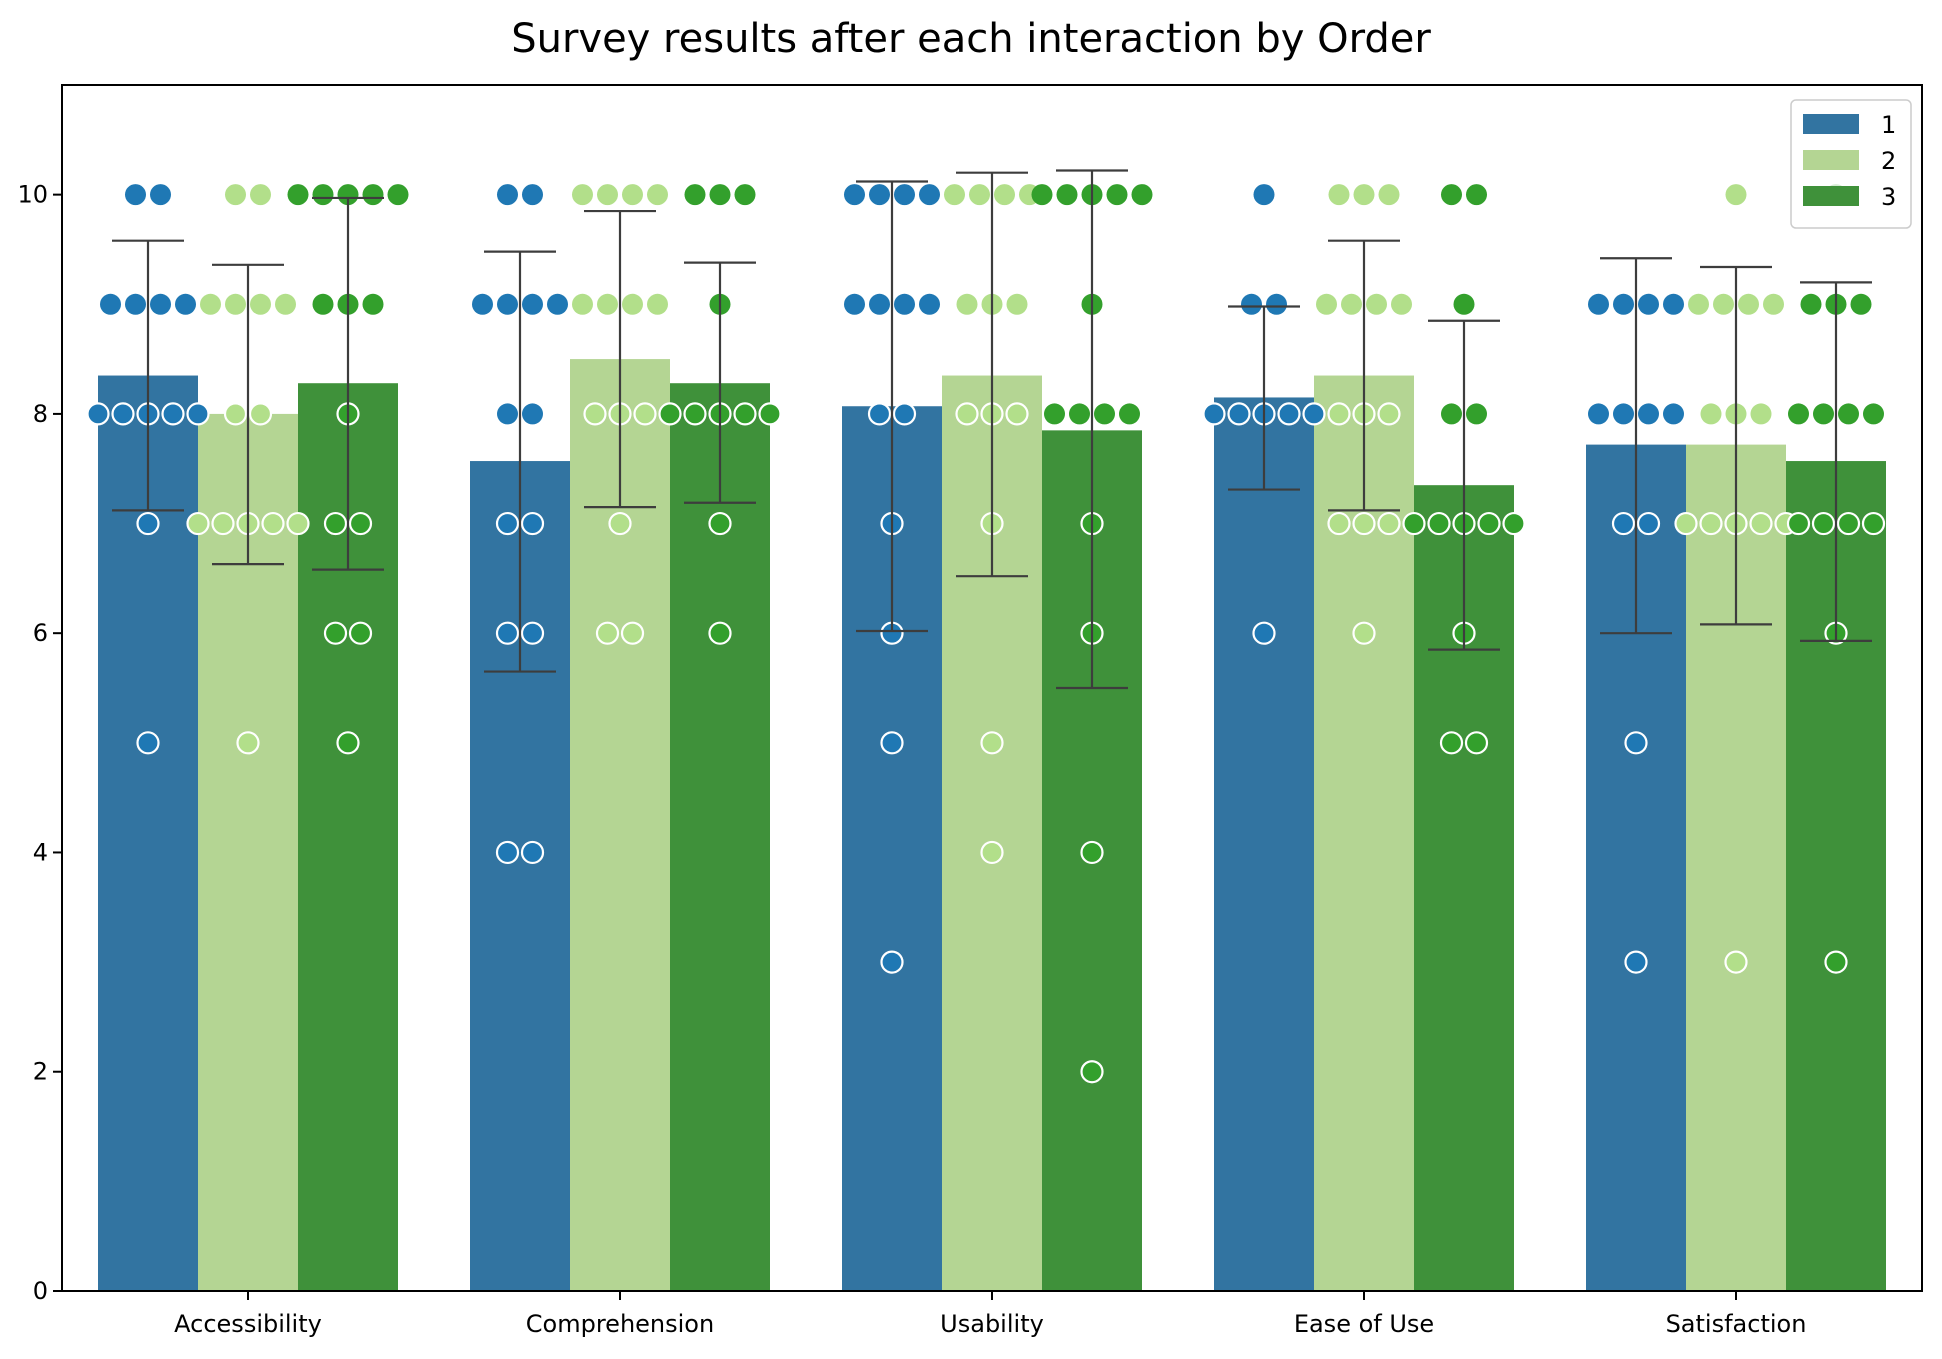 The width and height of the screenshot is (1942, 1359). Describe the element at coordinates (992, 1324) in the screenshot. I see `x-tick-label: Usability` at that location.